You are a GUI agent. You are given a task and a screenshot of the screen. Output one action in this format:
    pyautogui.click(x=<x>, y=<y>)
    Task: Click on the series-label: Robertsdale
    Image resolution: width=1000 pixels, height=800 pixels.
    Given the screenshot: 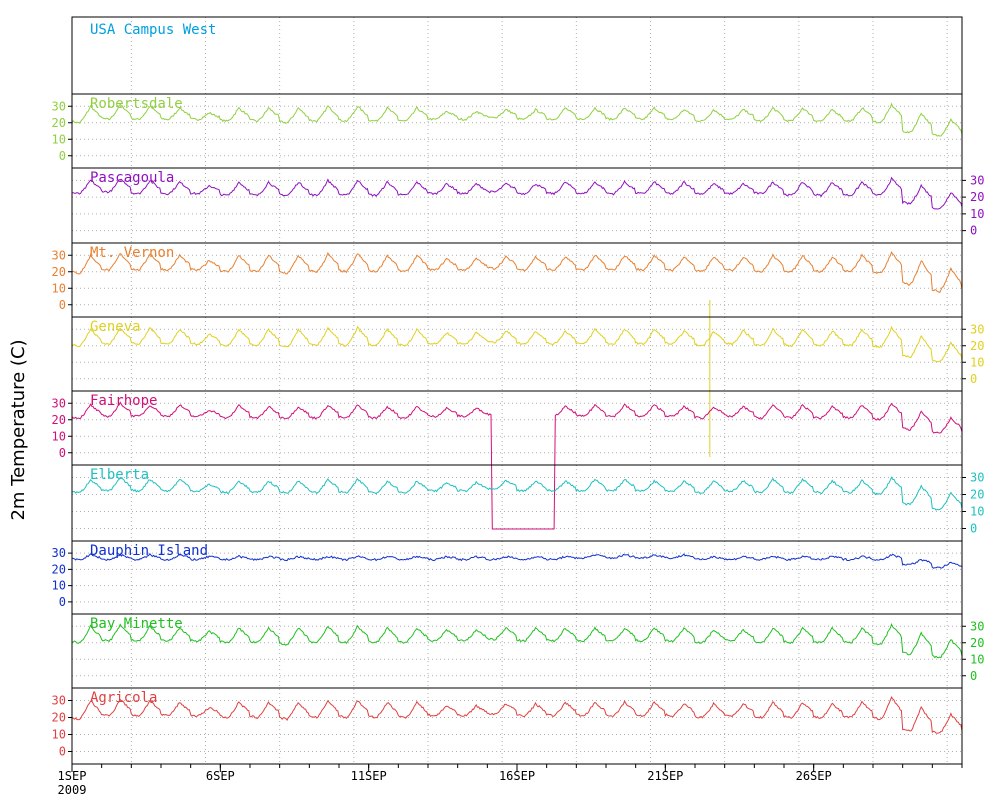 What is the action you would take?
    pyautogui.click(x=136, y=104)
    